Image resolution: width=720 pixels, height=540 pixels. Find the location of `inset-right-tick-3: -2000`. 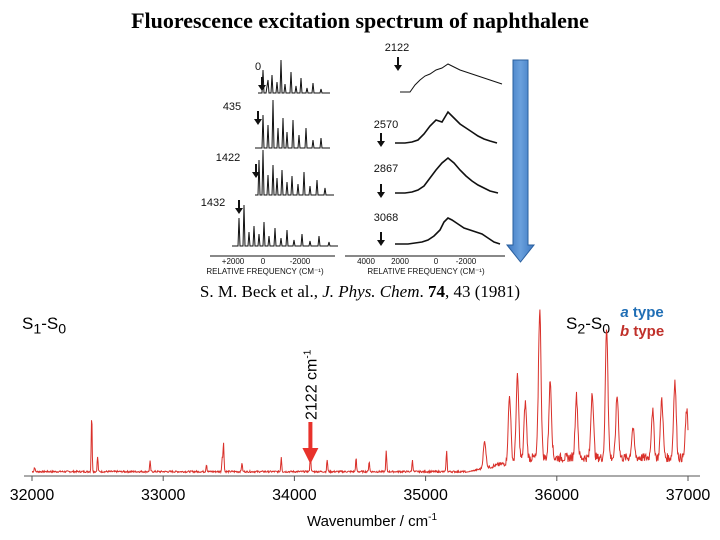

inset-right-tick-3: -2000 is located at coordinates (466, 261).